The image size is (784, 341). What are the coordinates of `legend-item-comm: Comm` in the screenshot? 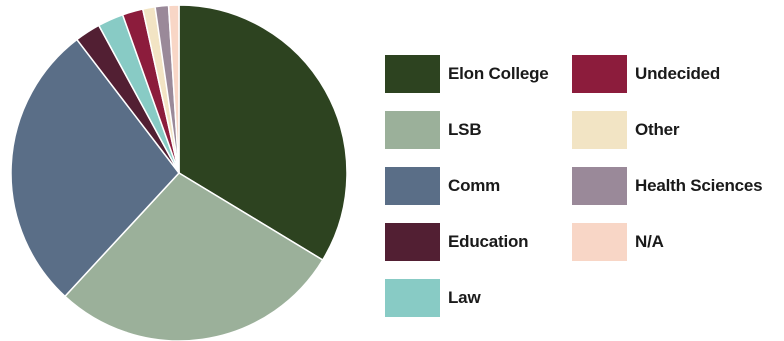 It's located at (442, 186).